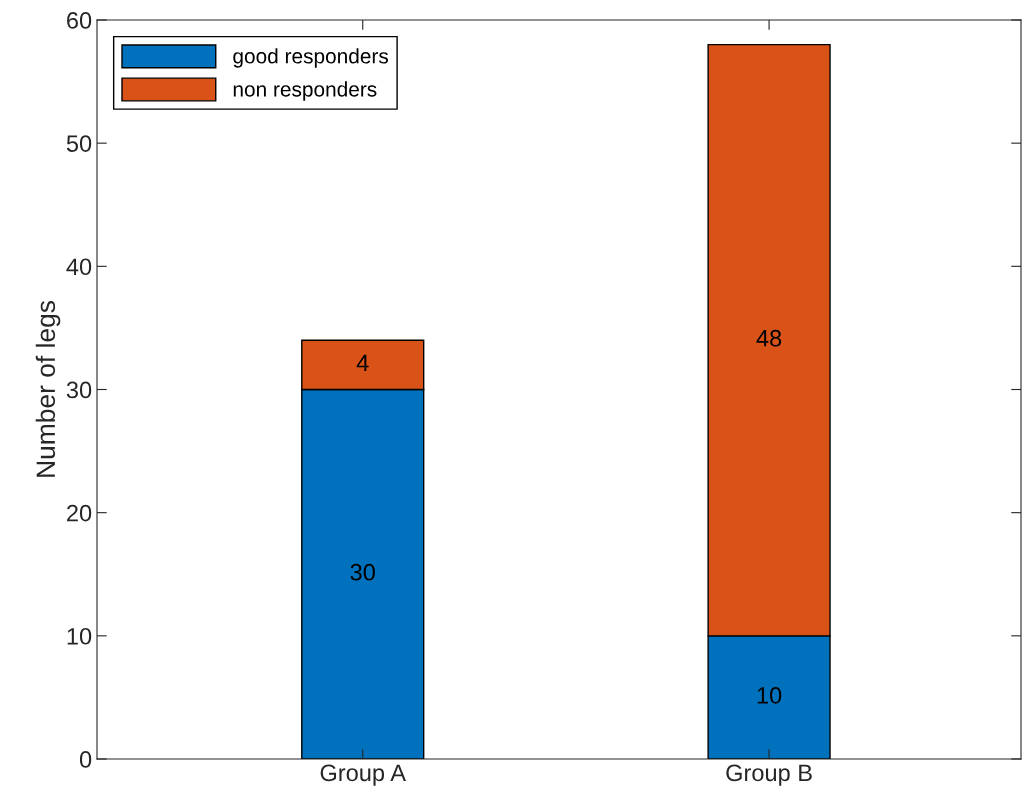 The image size is (1024, 804). Describe the element at coordinates (79, 20) in the screenshot. I see `y-tick-label: 60` at that location.